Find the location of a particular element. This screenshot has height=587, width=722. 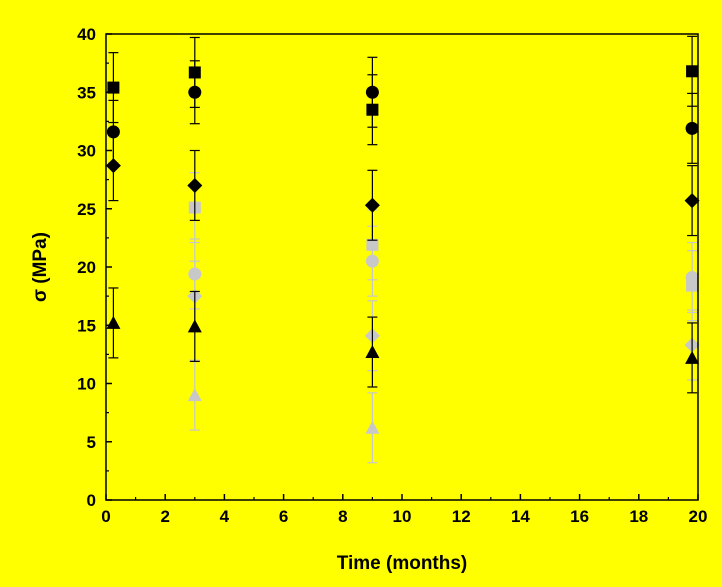

x-axis-title: Time (months) is located at coordinates (402, 563).